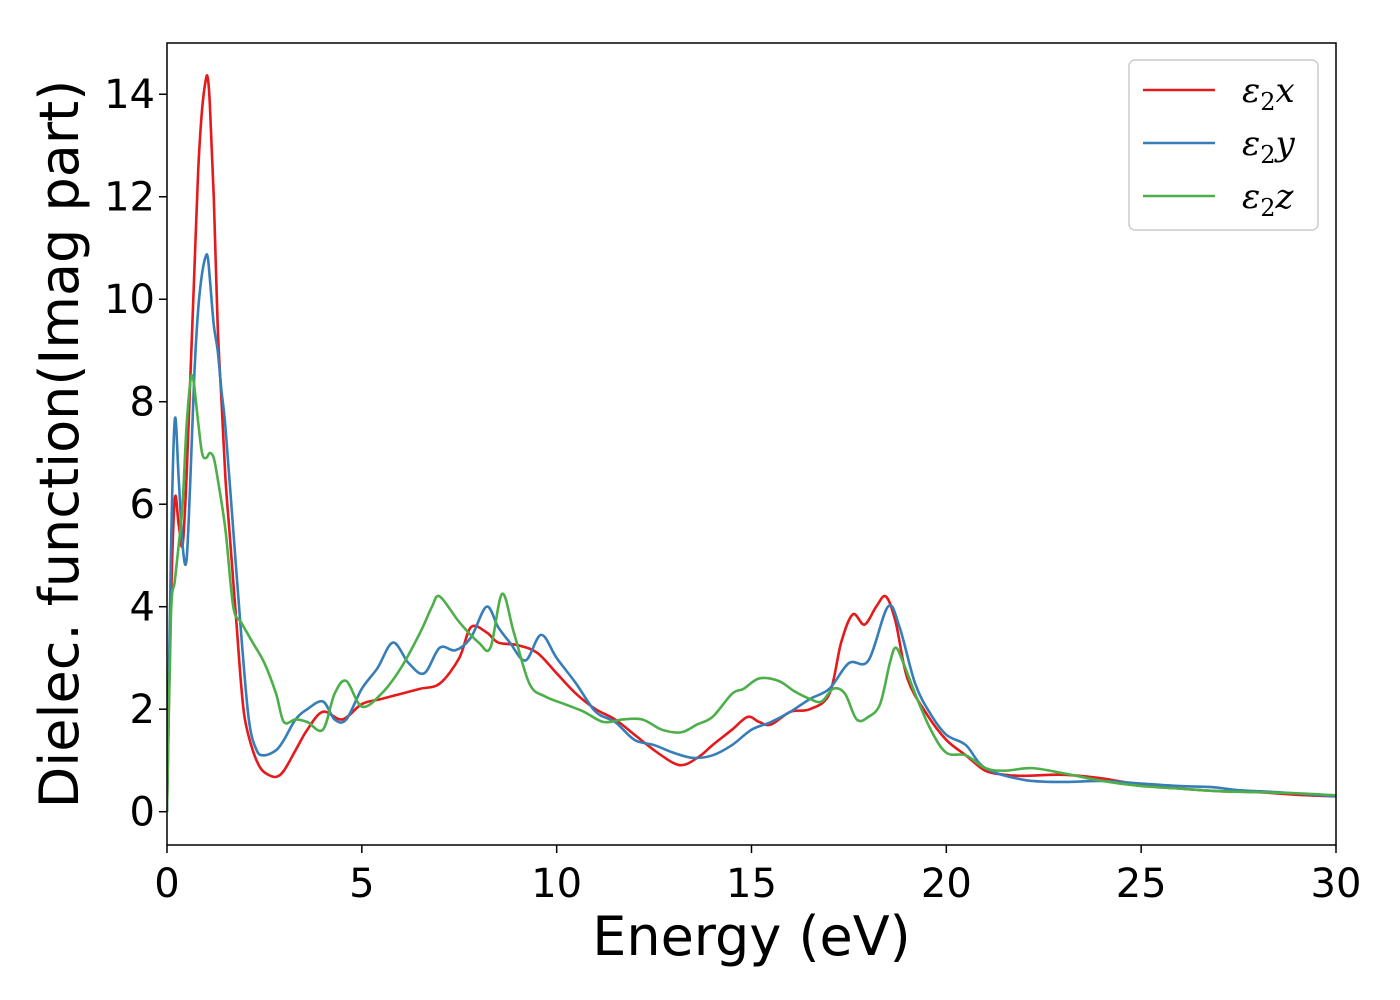 This screenshot has height=1000, width=1400. What do you see at coordinates (1141, 884) in the screenshot?
I see `x-tick-label: 25` at bounding box center [1141, 884].